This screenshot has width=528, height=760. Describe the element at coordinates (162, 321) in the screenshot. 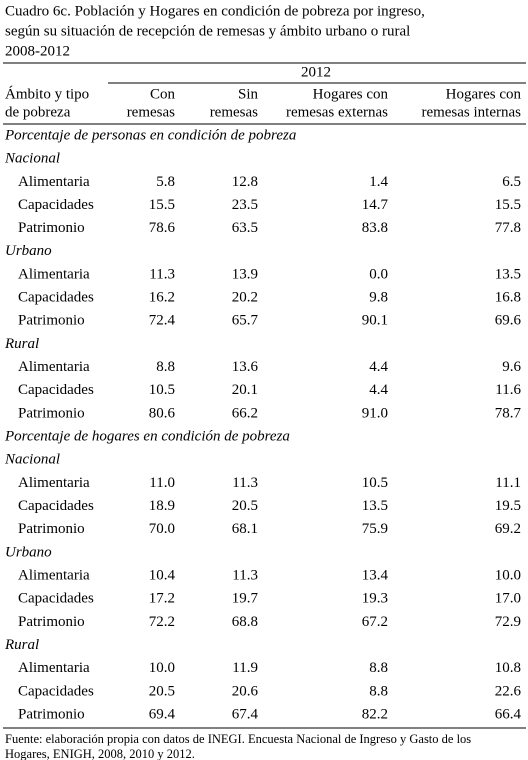

I see `cell: 72.4` at that location.